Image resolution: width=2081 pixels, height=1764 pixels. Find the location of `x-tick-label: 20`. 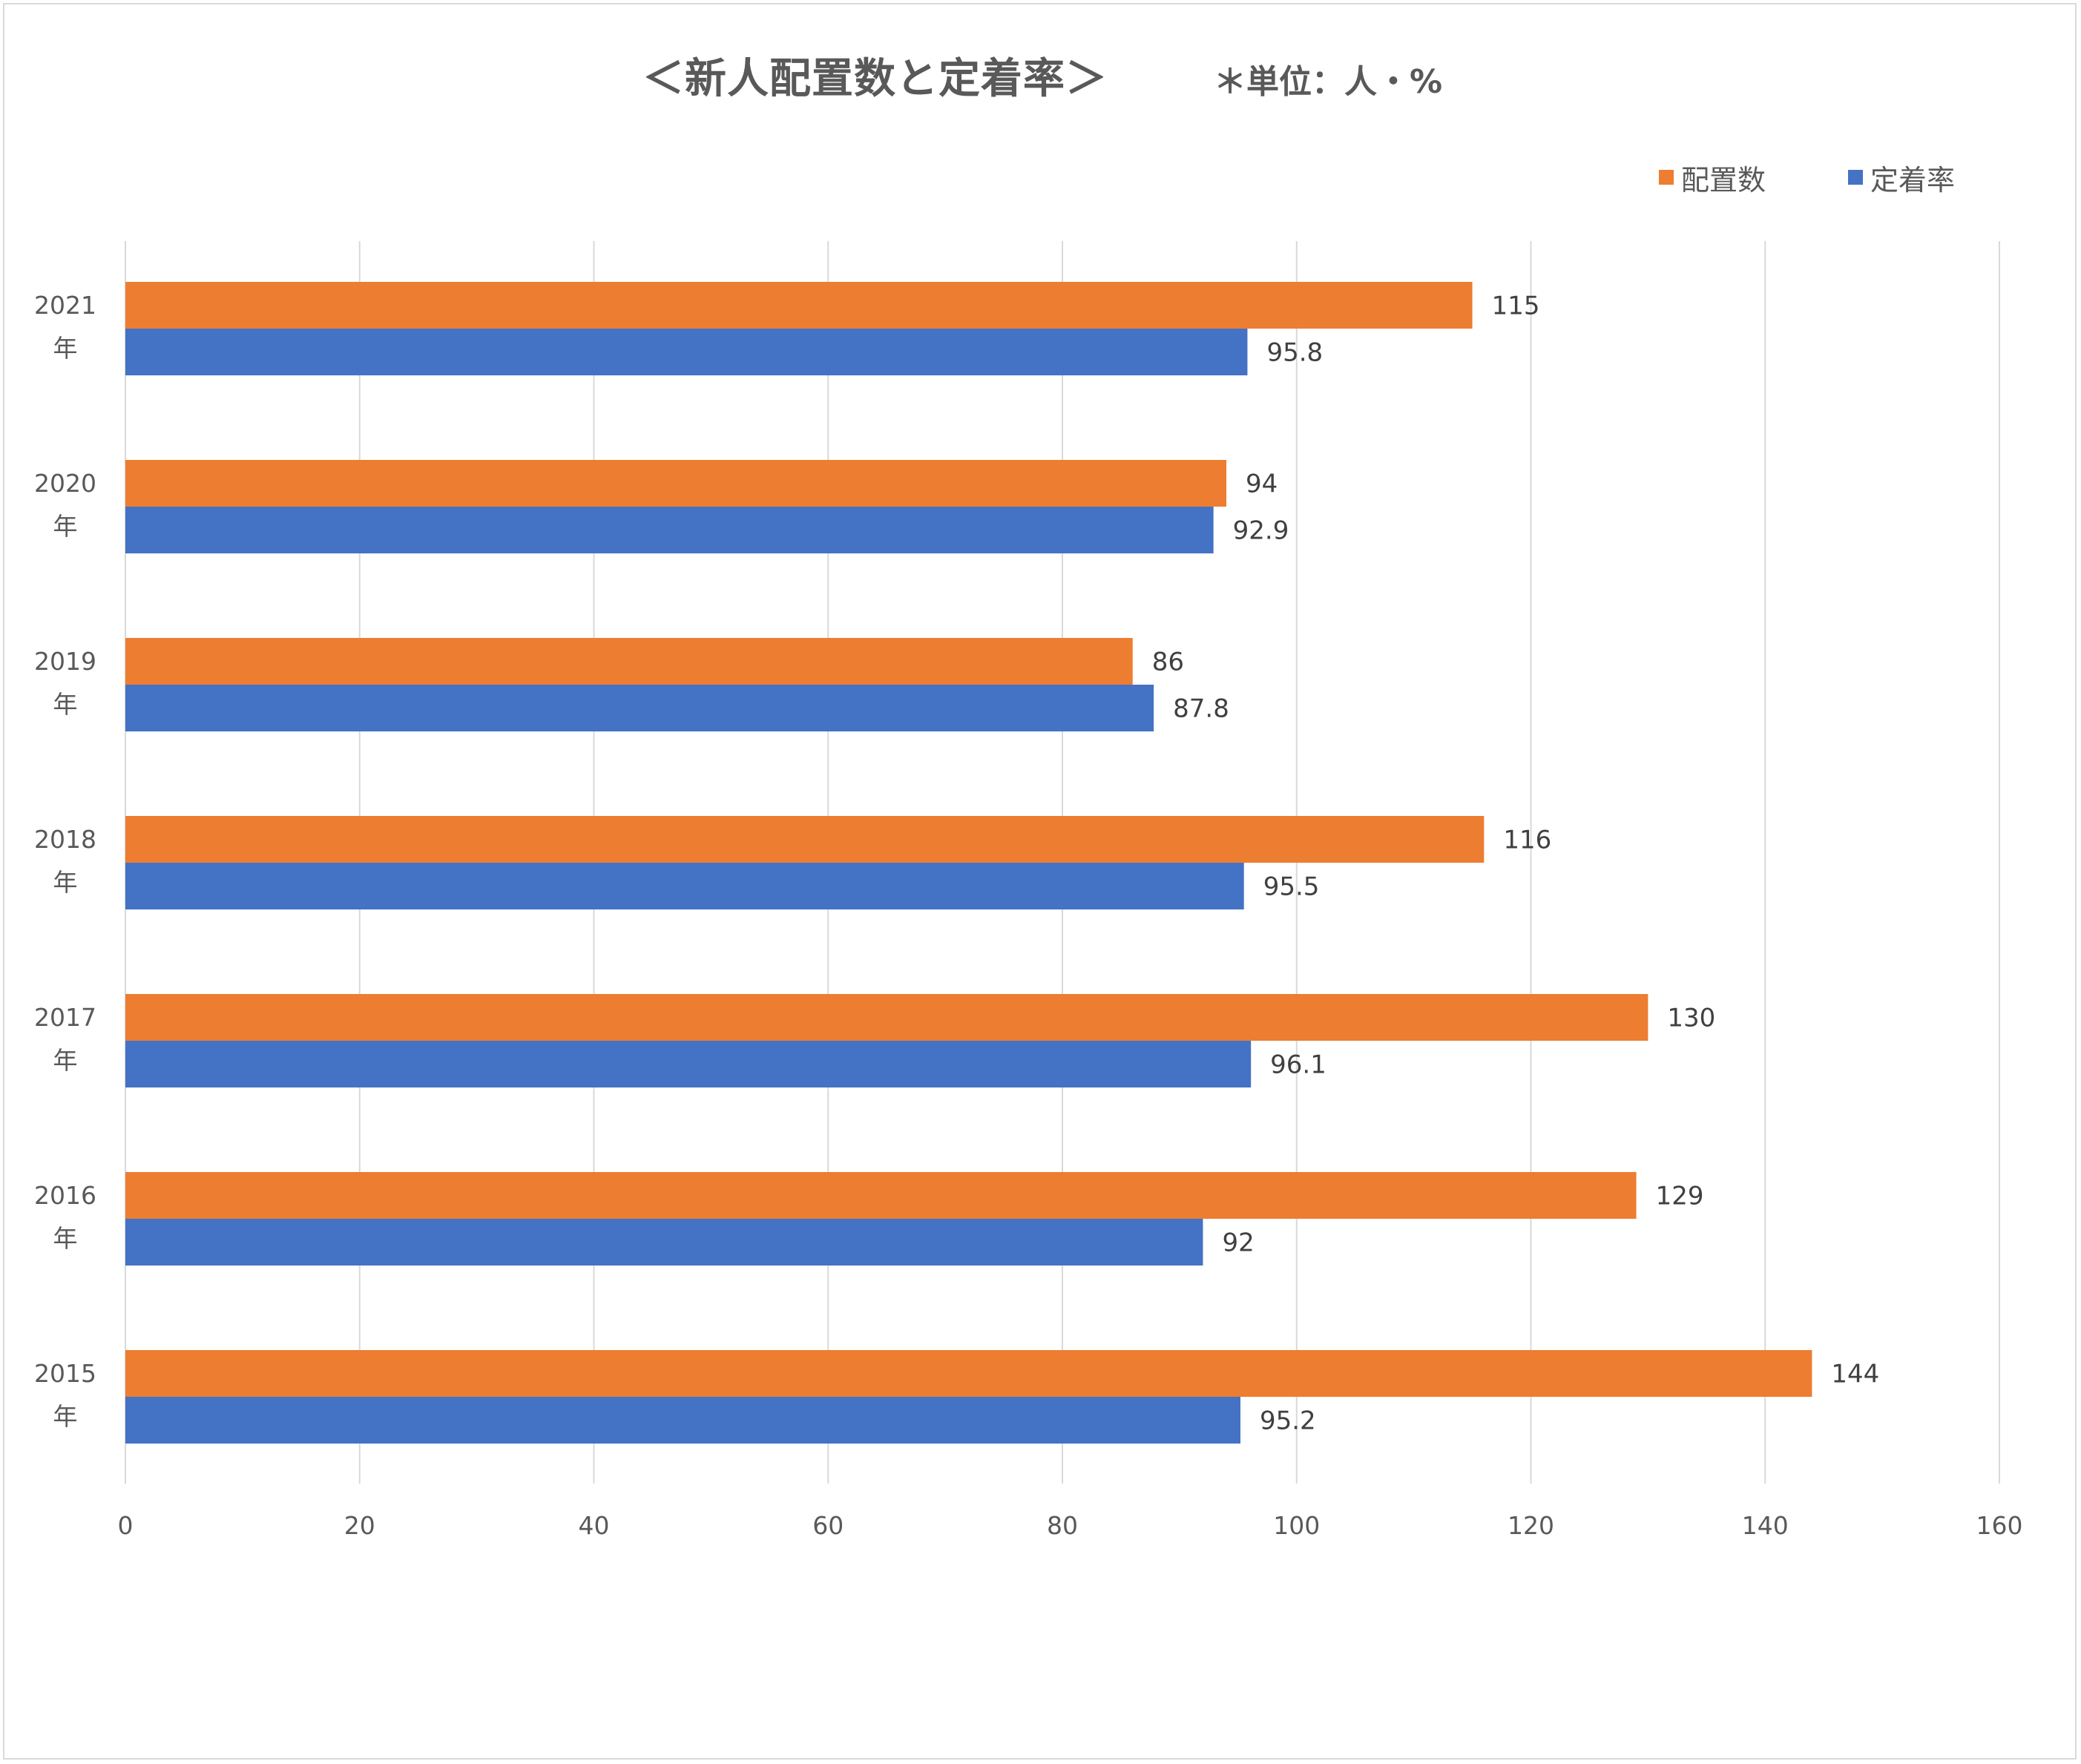

x-tick-label: 20 is located at coordinates (360, 1525).